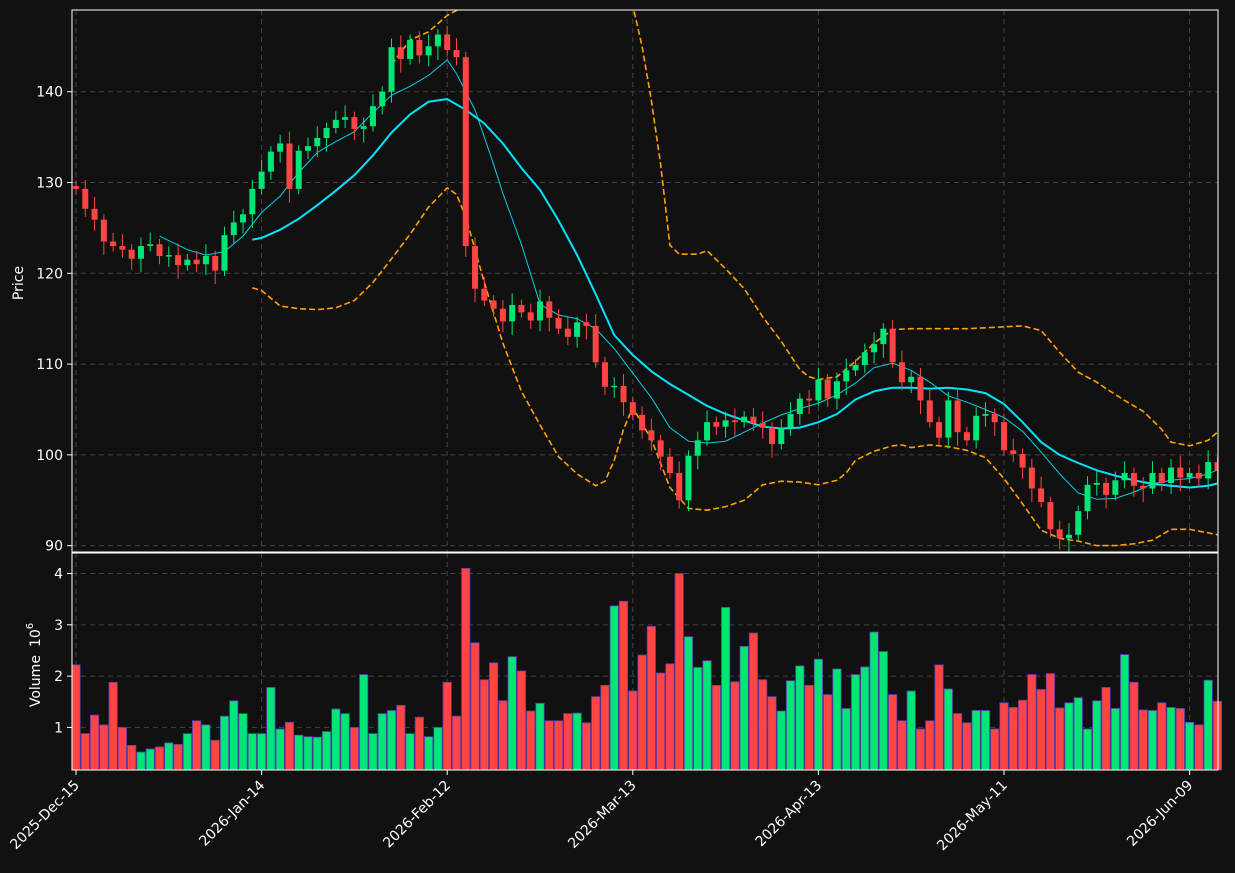 The height and width of the screenshot is (873, 1235). What do you see at coordinates (58, 677) in the screenshot?
I see `volume-tick-label: 2` at bounding box center [58, 677].